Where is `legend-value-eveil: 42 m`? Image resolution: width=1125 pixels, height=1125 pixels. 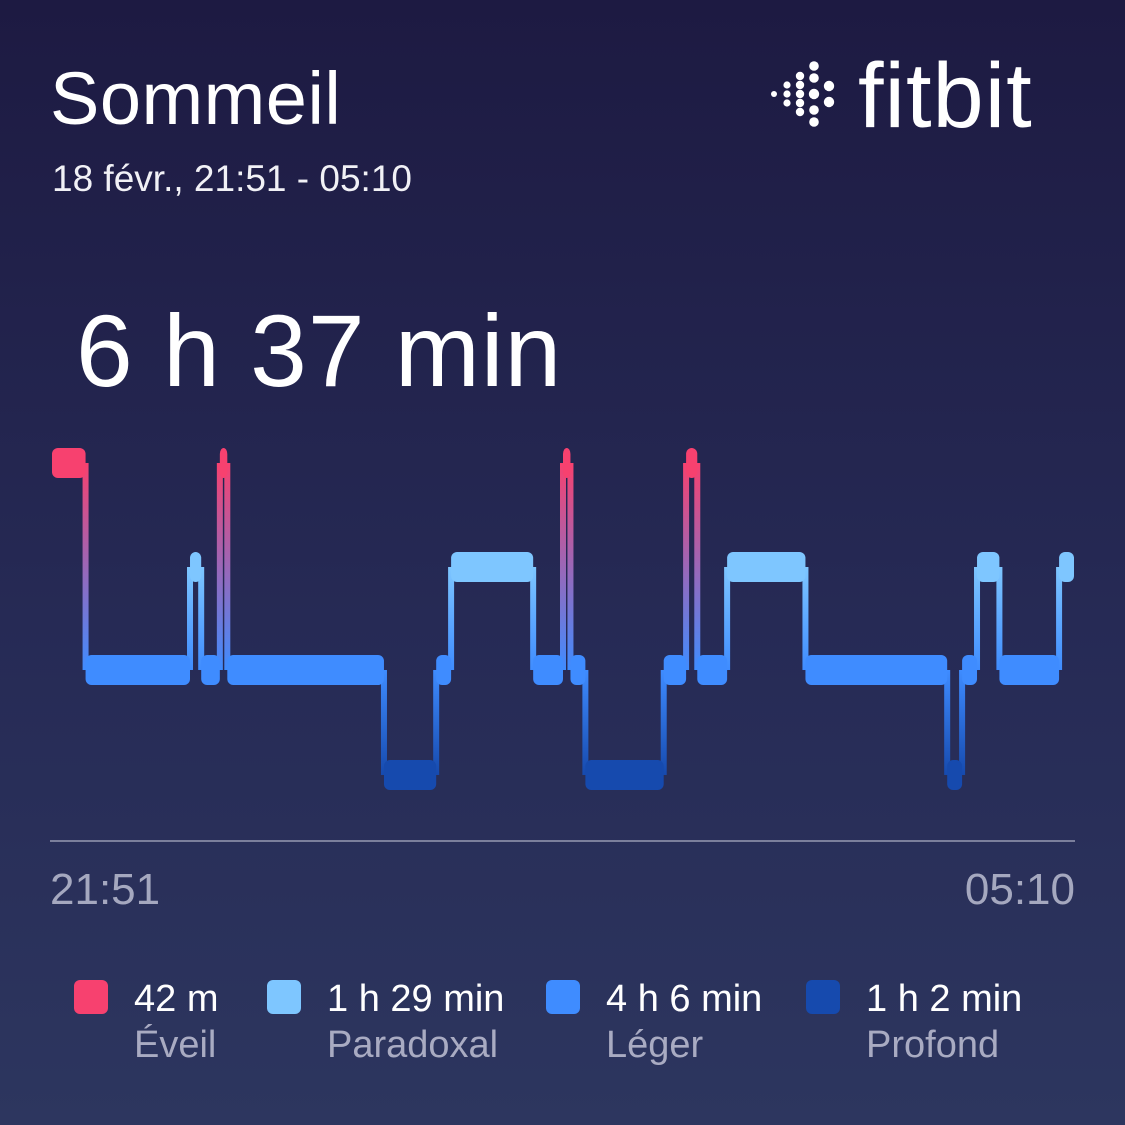 legend-value-eveil: 42 m is located at coordinates (176, 999).